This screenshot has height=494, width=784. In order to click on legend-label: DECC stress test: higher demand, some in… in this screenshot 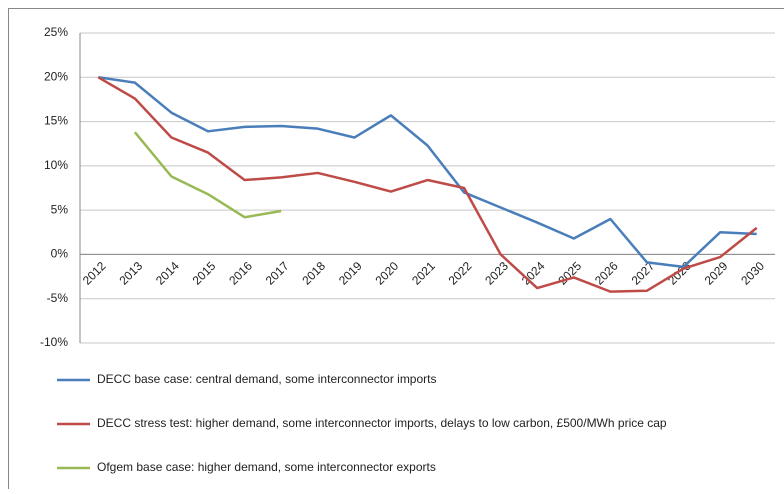, I will do `click(382, 423)`.